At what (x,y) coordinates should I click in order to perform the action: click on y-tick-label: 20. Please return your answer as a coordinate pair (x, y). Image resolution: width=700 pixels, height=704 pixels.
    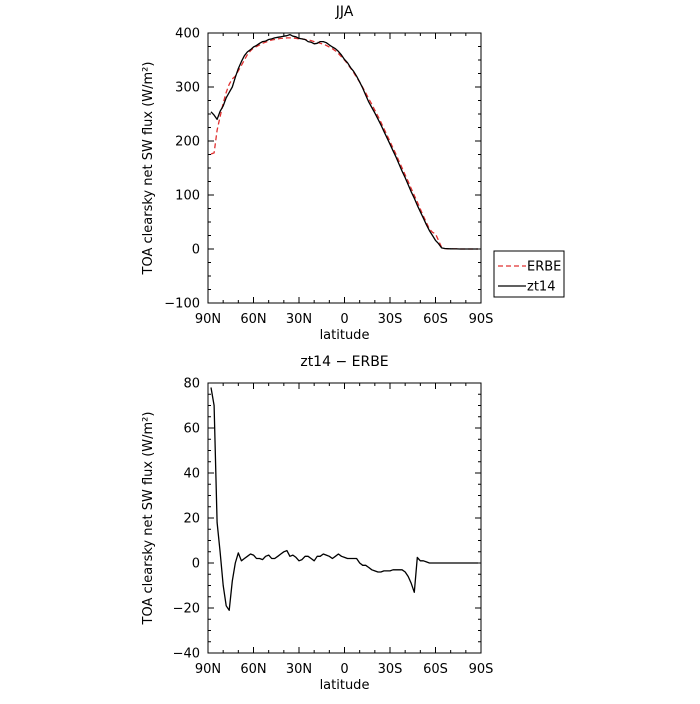
    Looking at the image, I should click on (191, 519).